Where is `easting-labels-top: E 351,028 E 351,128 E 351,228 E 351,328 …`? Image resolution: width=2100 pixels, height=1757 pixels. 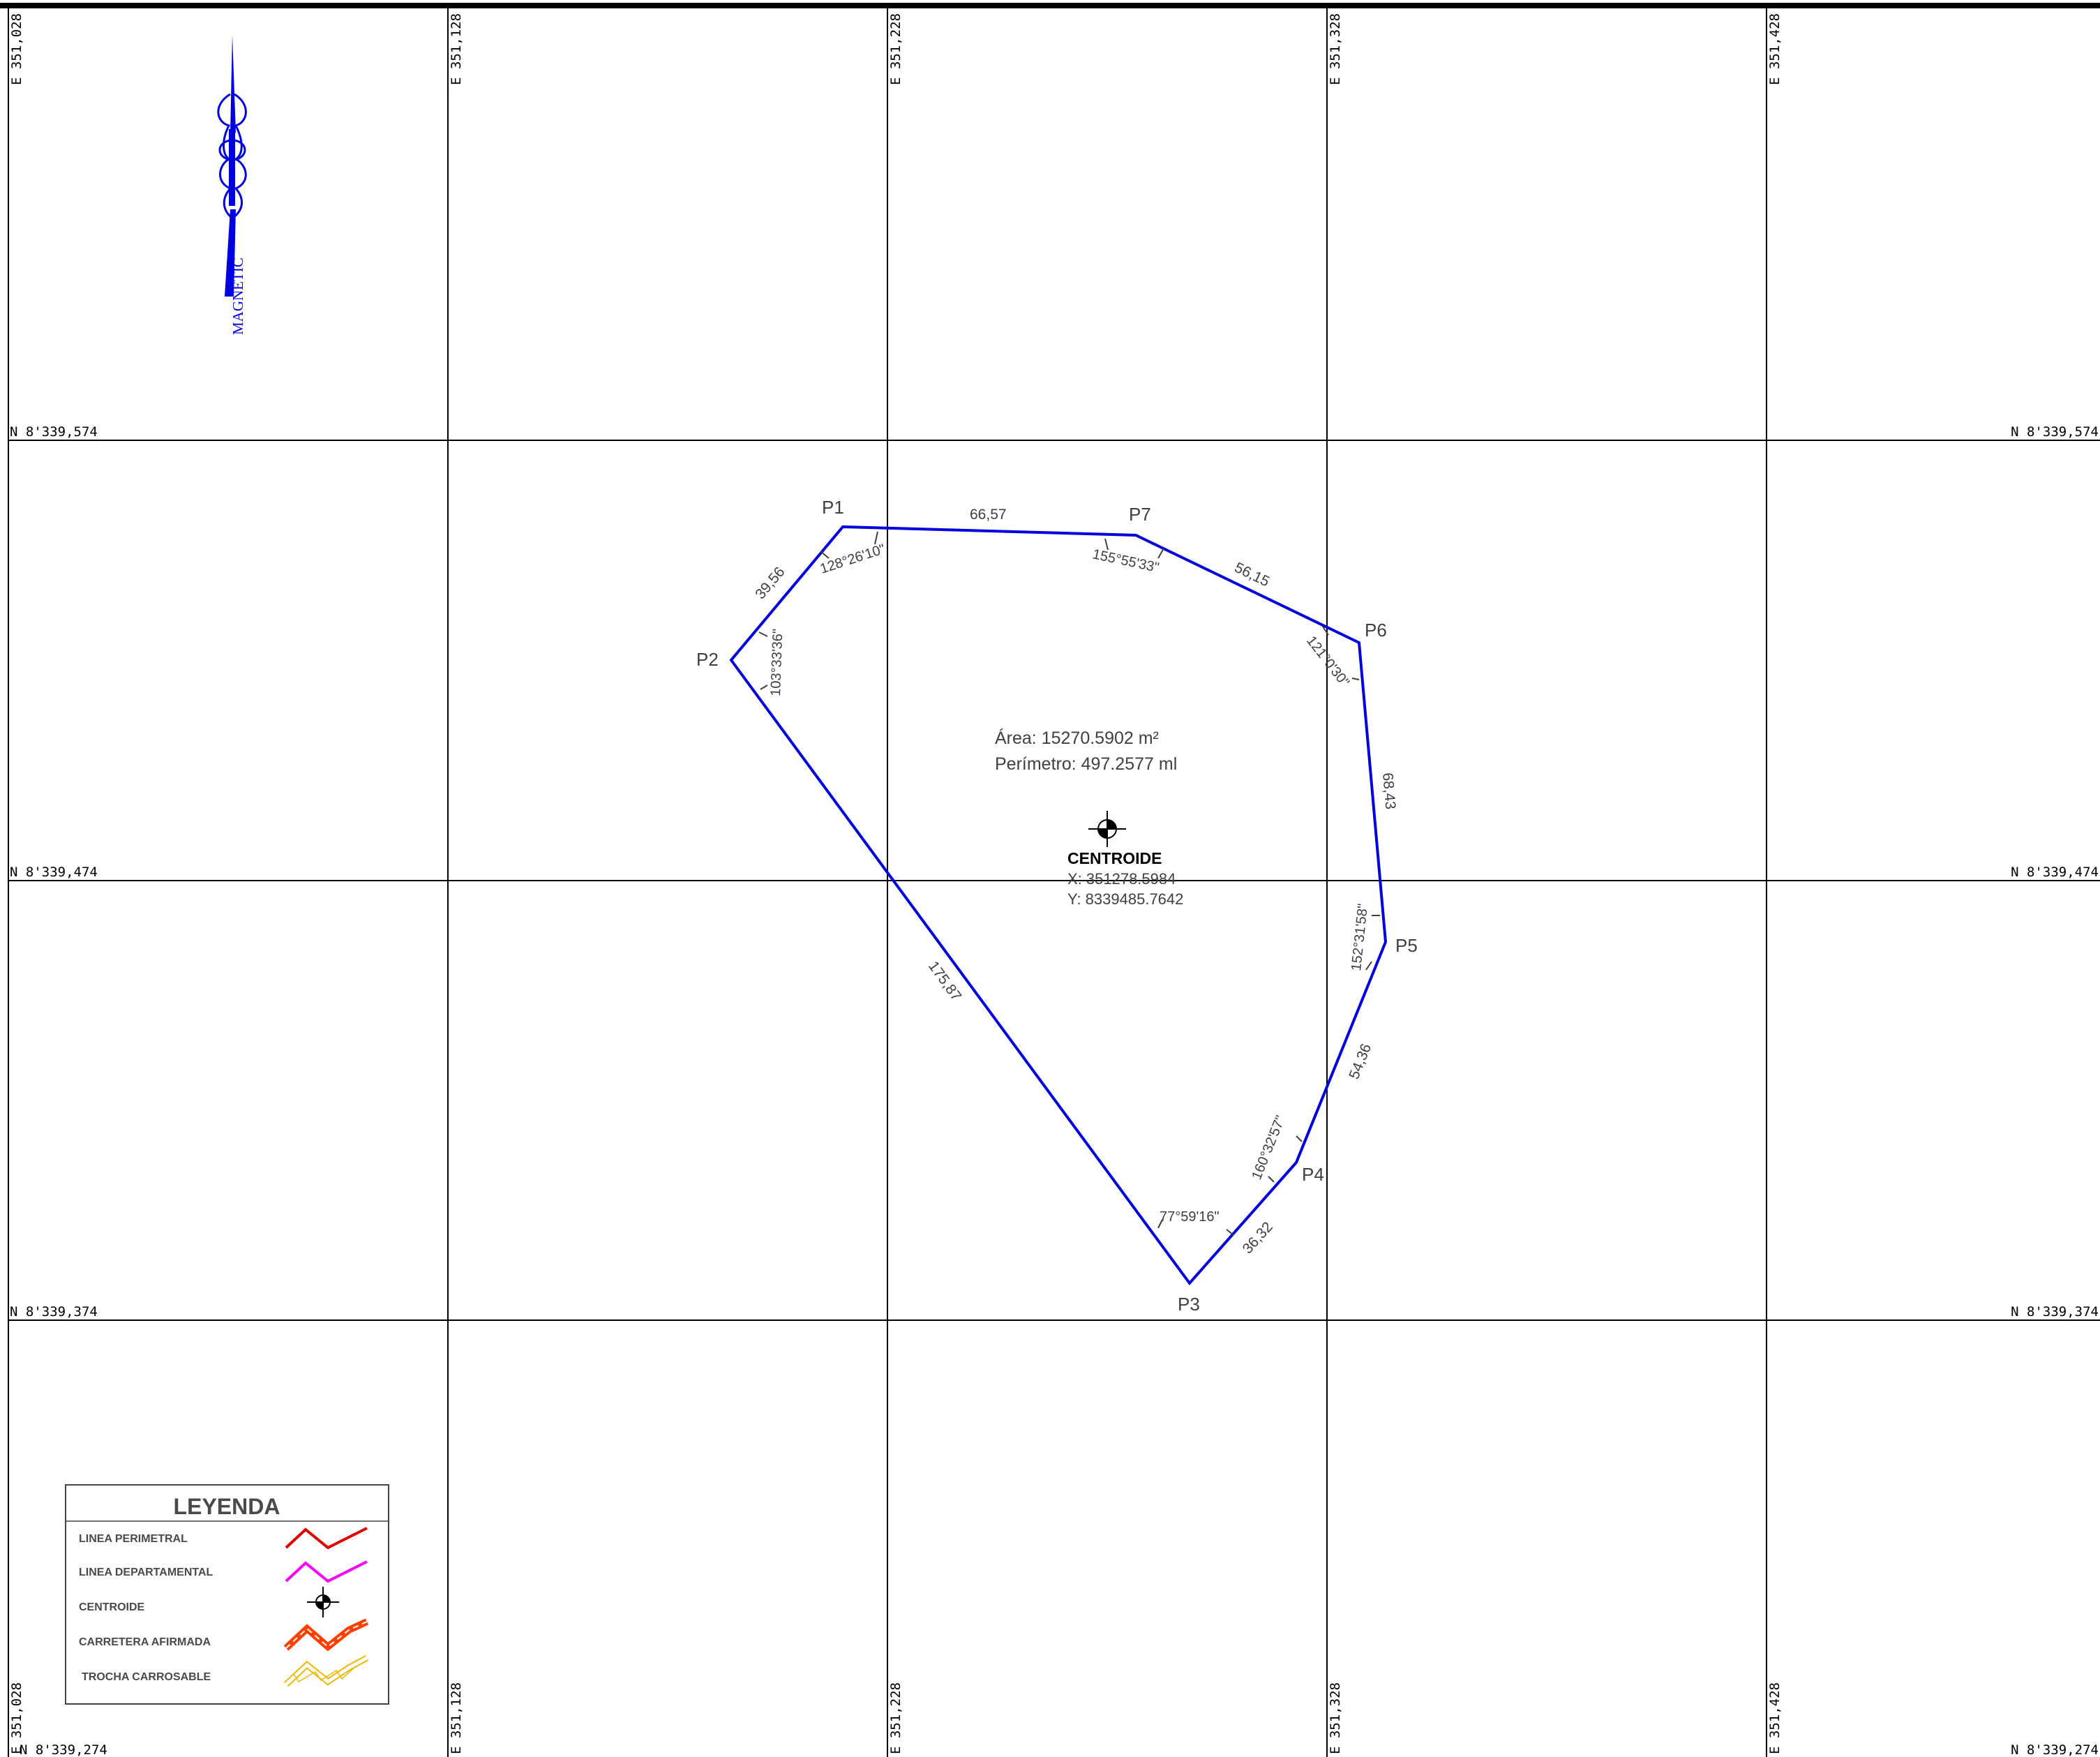
easting-labels-top: E 351,028 E 351,128 E 351,228 E 351,328 … is located at coordinates (896, 49).